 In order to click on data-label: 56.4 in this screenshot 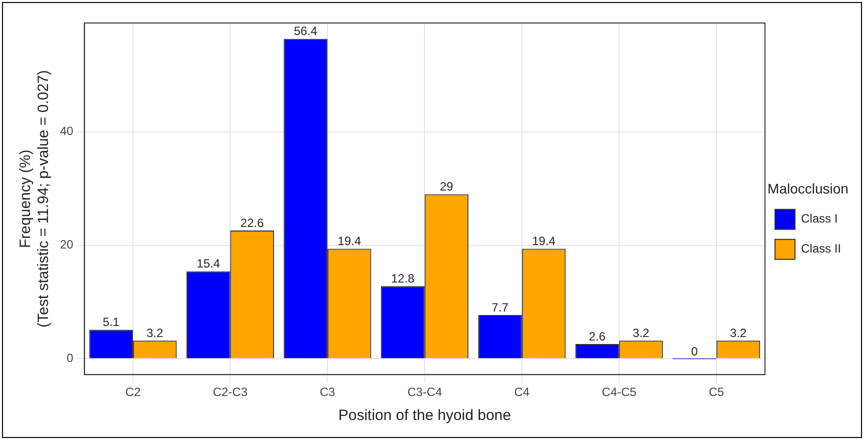, I will do `click(306, 31)`.